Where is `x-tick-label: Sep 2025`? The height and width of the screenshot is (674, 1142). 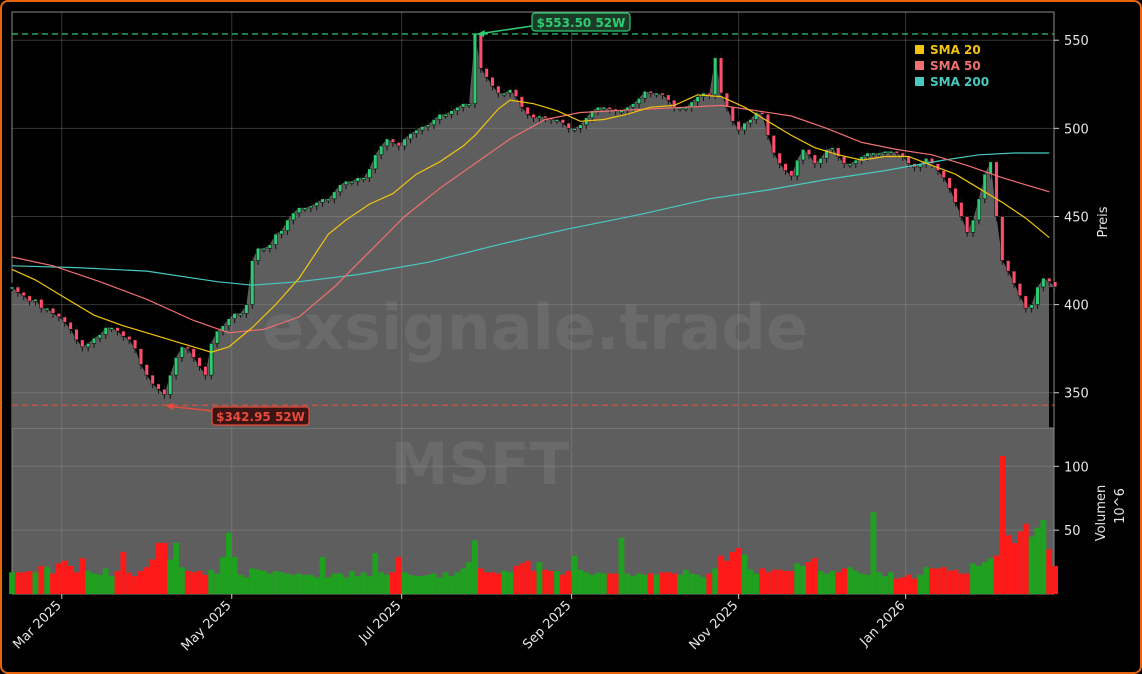
x-tick-label: Sep 2025 is located at coordinates (547, 625).